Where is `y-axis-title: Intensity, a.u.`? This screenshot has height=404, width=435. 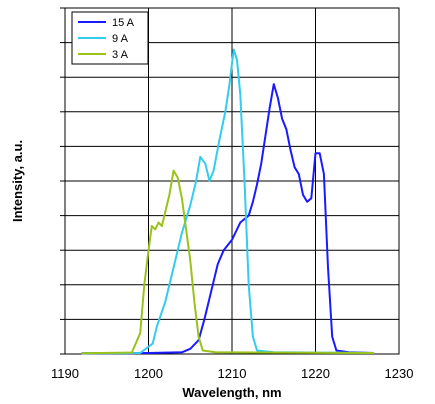 y-axis-title: Intensity, a.u. is located at coordinates (17, 181).